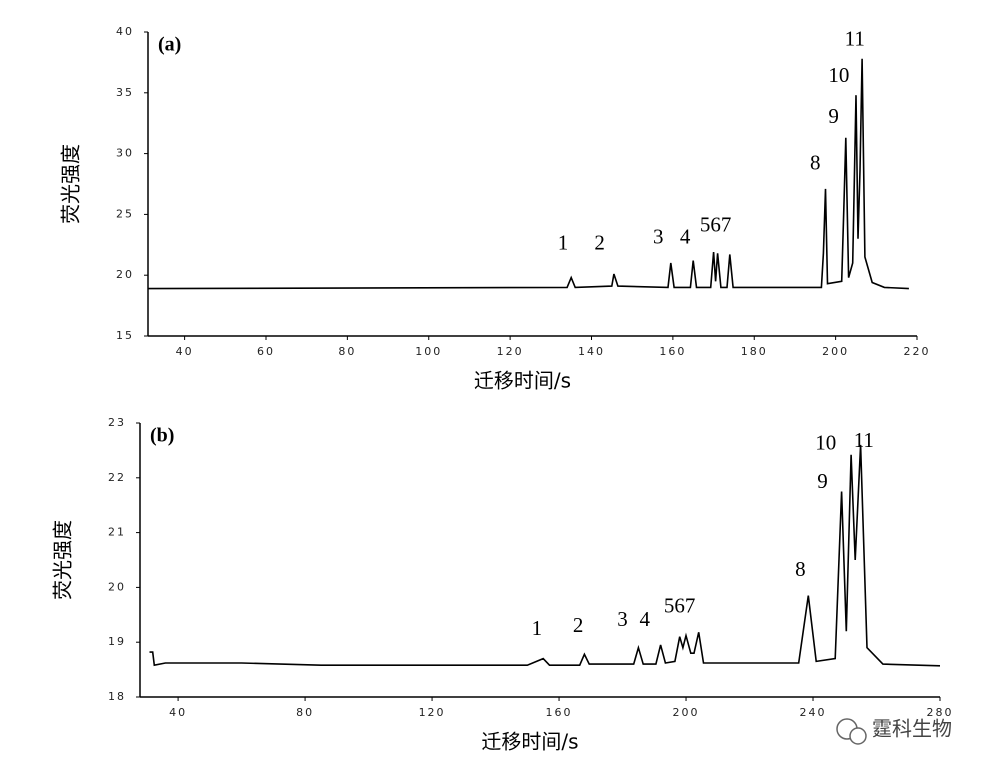  I want to click on panel-label: (a), so click(169, 45).